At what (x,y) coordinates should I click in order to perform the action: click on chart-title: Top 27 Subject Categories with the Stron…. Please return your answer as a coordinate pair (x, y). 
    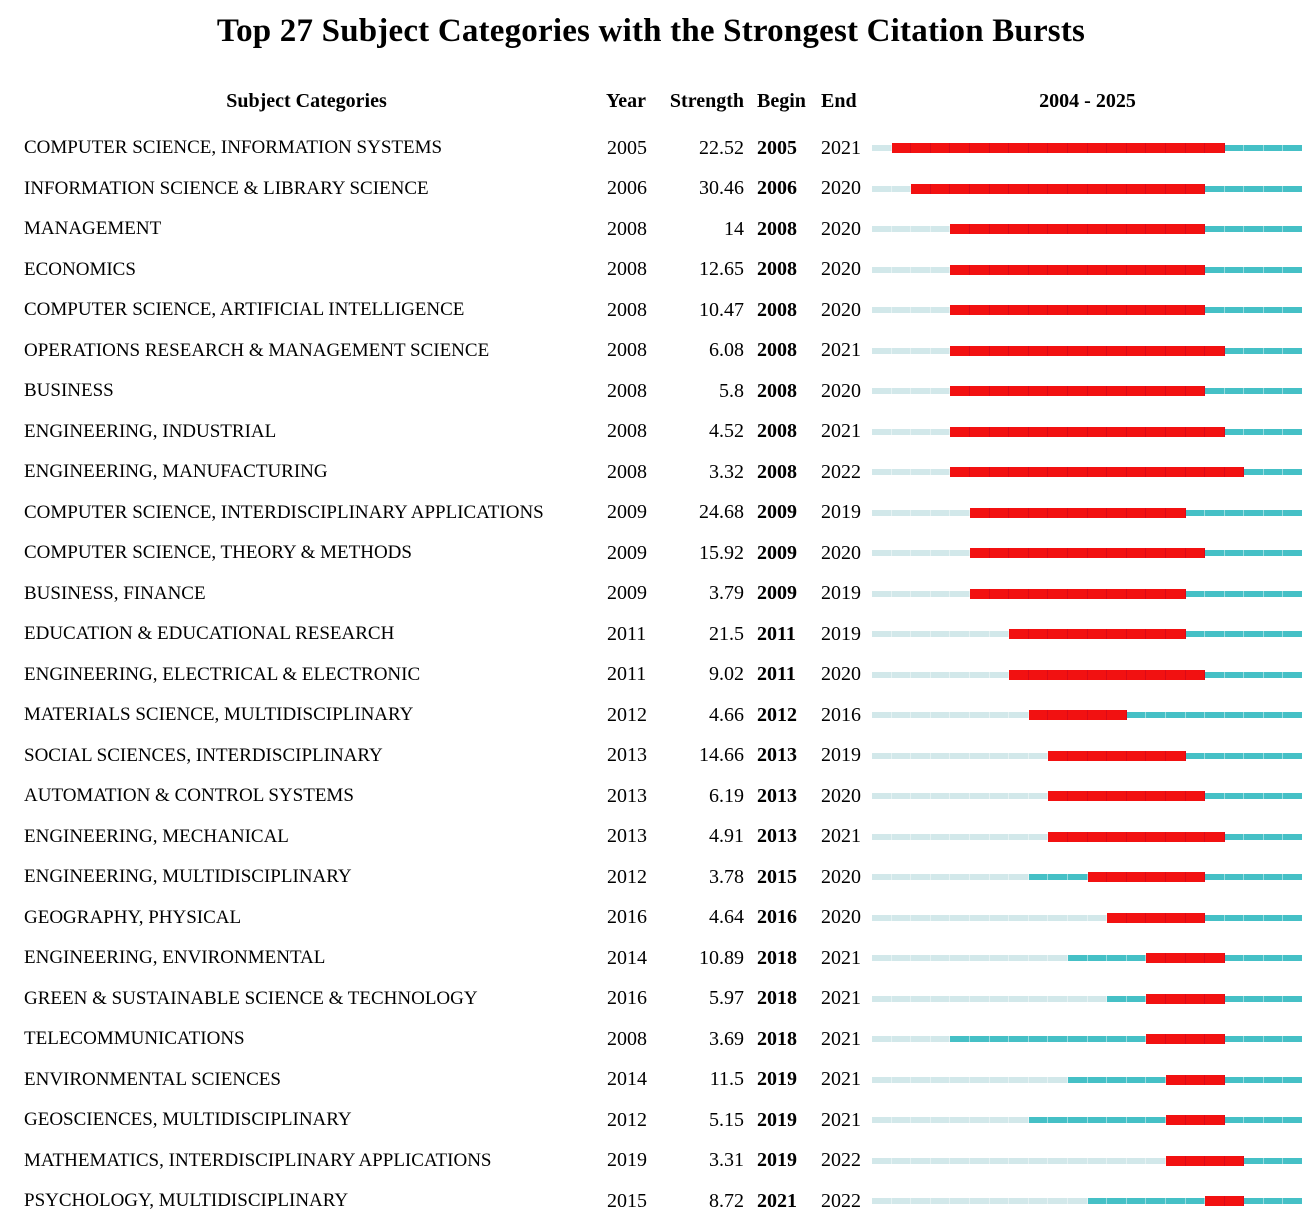
    Looking at the image, I should click on (651, 31).